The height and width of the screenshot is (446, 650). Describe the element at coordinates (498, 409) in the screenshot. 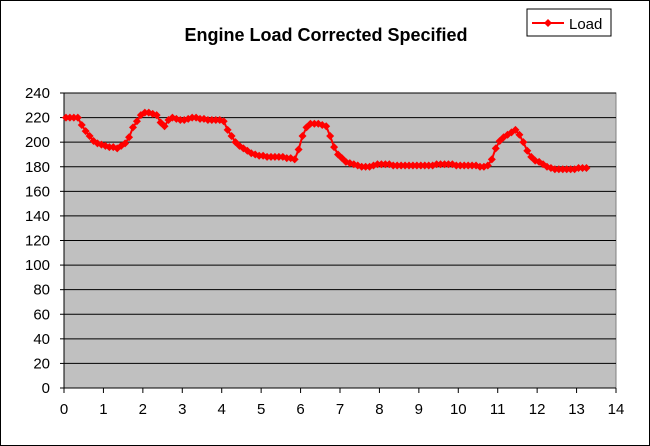

I see `x-tick-label: 11` at that location.